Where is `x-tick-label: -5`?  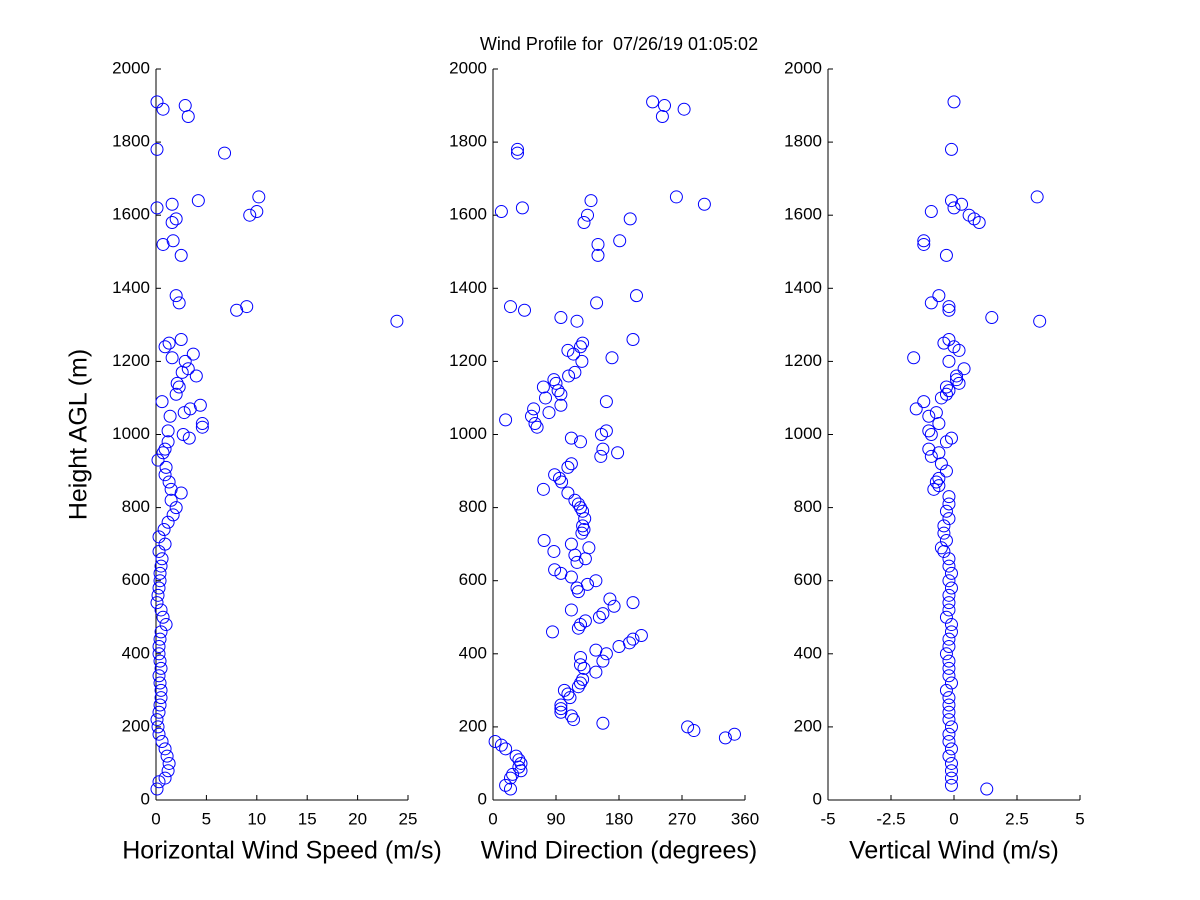 x-tick-label: -5 is located at coordinates (827, 818).